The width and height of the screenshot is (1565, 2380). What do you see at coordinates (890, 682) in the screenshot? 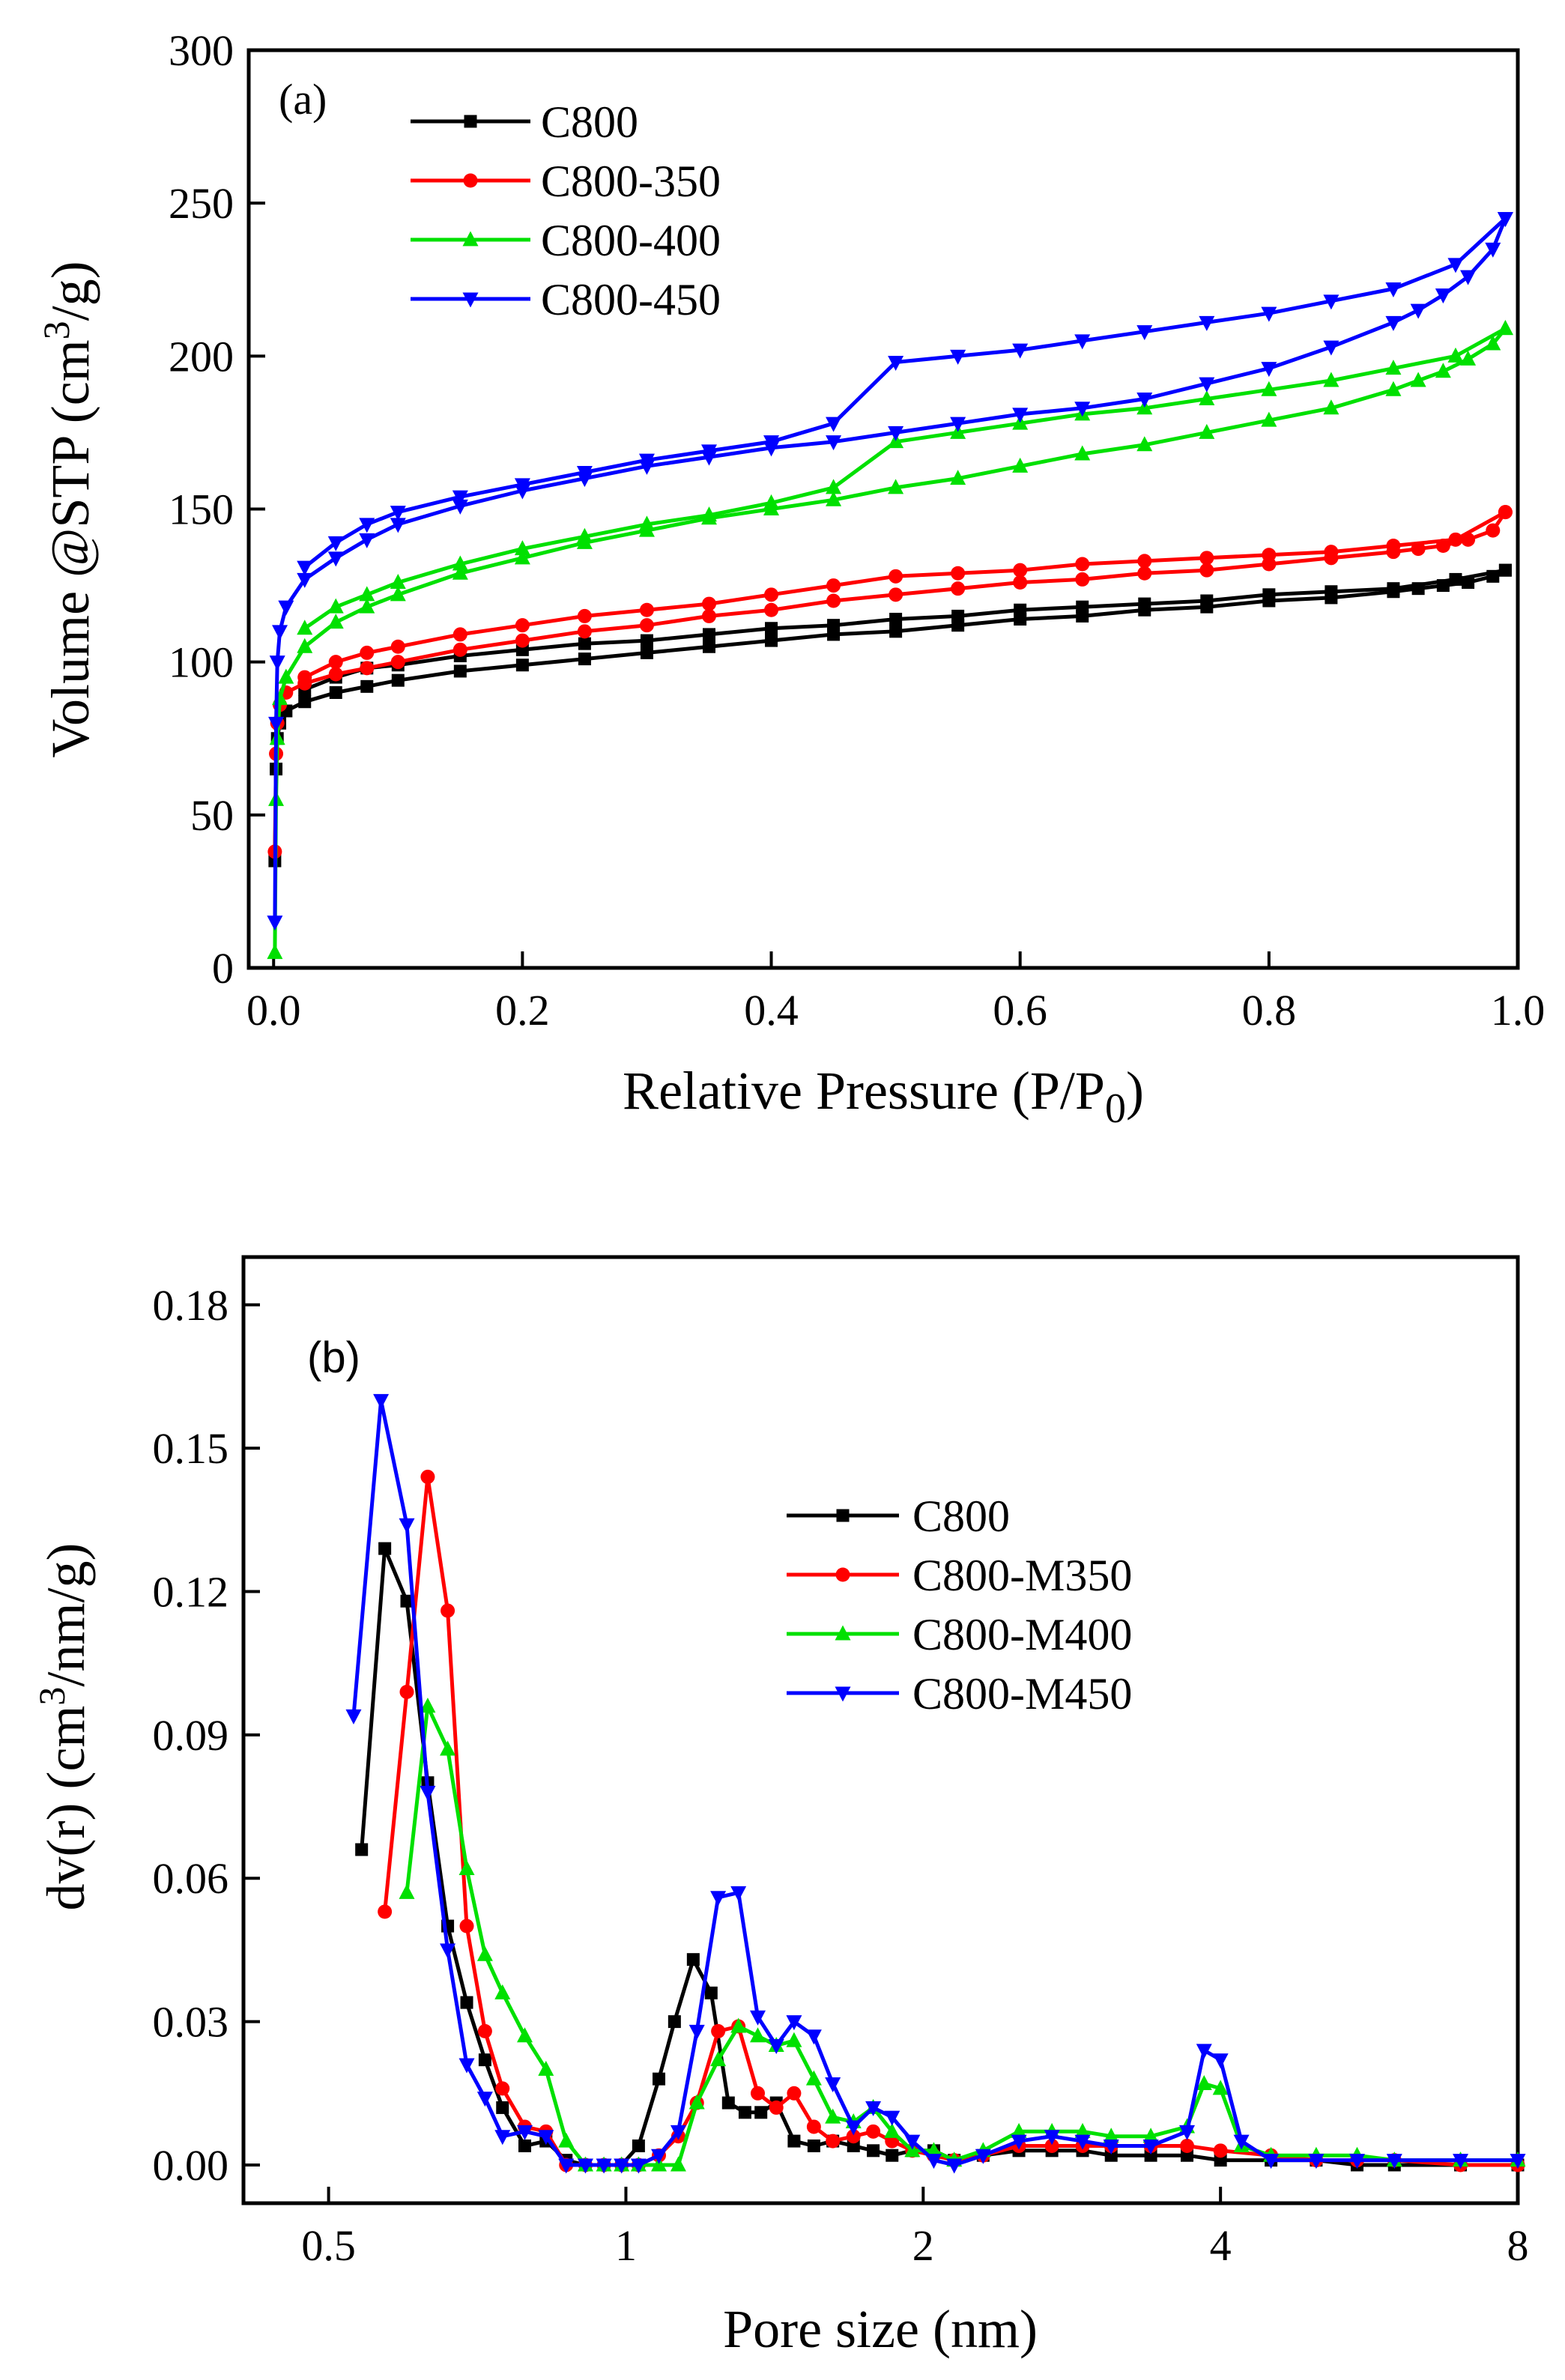
I see `series-c800-350-adsorption` at bounding box center [890, 682].